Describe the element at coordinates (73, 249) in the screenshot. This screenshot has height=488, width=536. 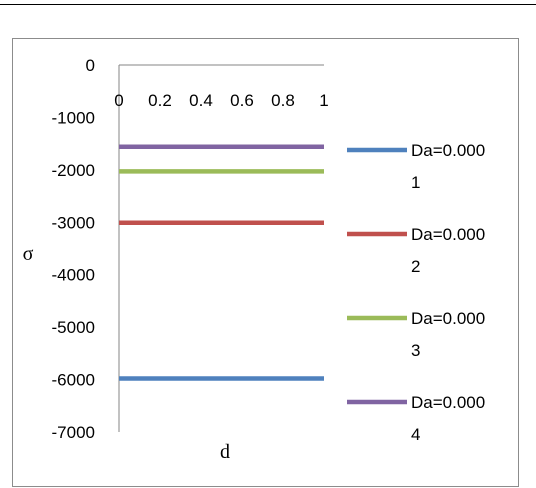
I see `y-tick-labels: 0 -1000 -2000 -3000 -4000 -5000 -6000 -7000` at that location.